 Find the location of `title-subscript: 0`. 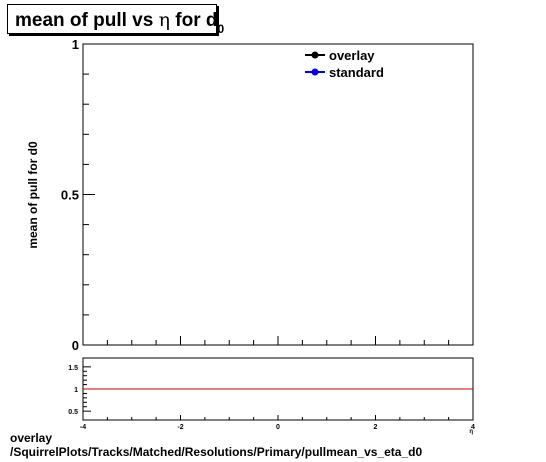

title-subscript: 0 is located at coordinates (221, 29).